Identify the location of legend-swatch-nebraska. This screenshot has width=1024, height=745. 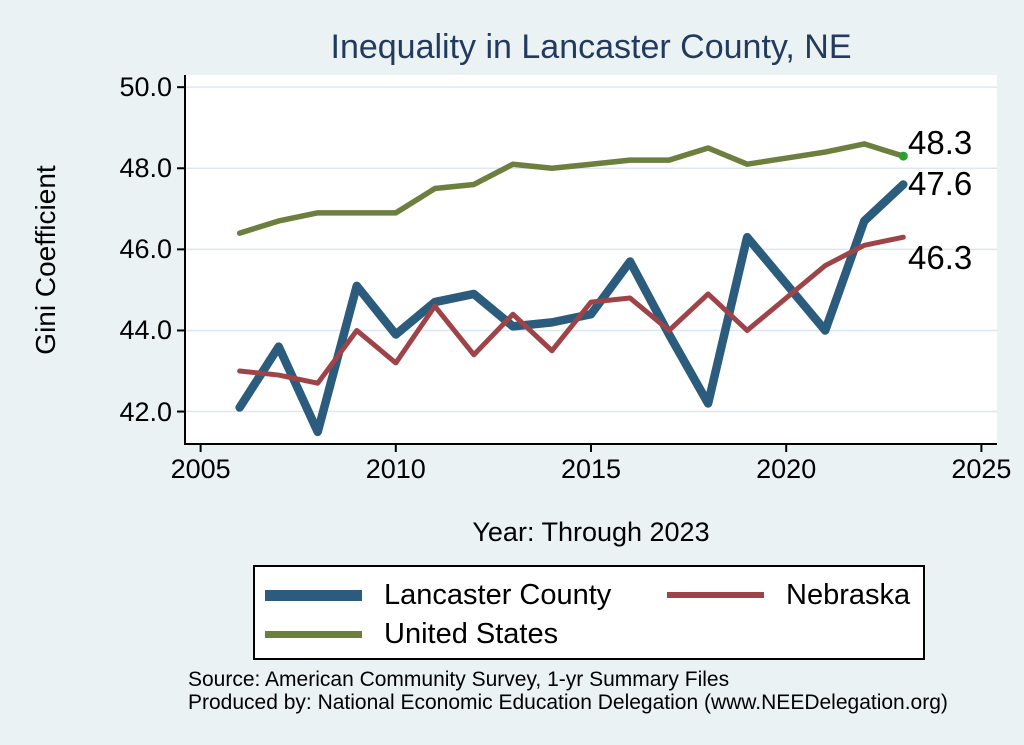
(715, 595).